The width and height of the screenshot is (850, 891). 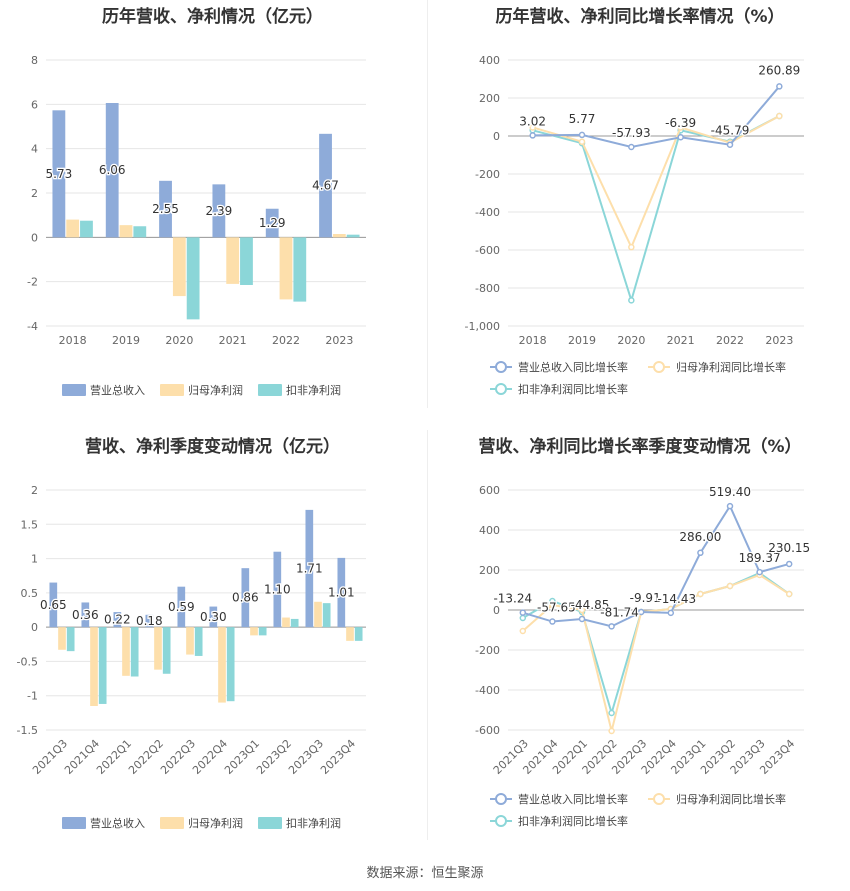 What do you see at coordinates (640, 447) in the screenshot?
I see `chart-title: 营收、净利同比增长率季度变动情况（%）` at bounding box center [640, 447].